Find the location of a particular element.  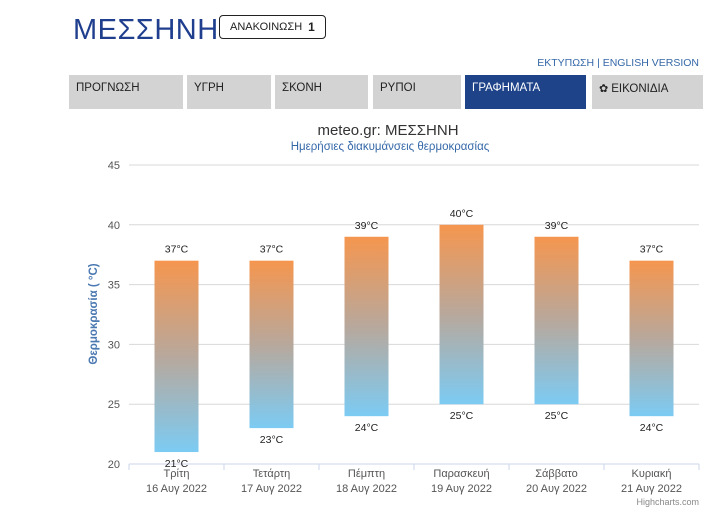

tab-label: ΠΡΟΓΝΩΣΗ is located at coordinates (108, 88).